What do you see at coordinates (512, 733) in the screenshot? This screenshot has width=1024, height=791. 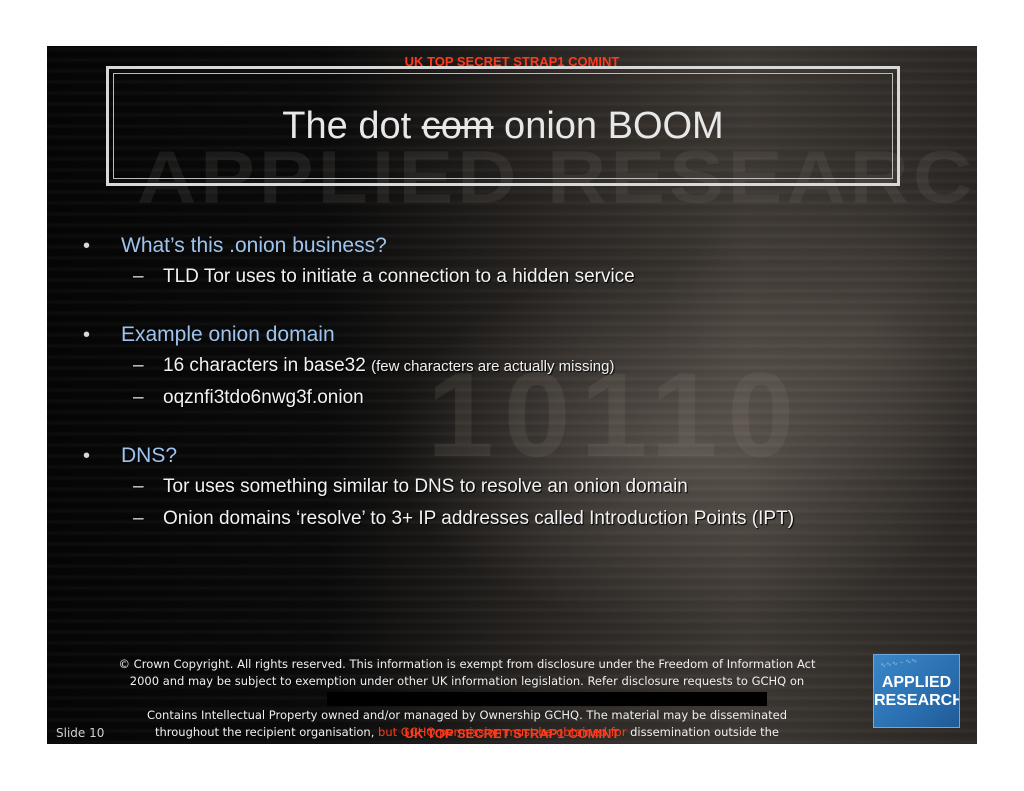 I see `classification-banner-bottom: UK TOP SECRET STRAP1 COMINT` at bounding box center [512, 733].